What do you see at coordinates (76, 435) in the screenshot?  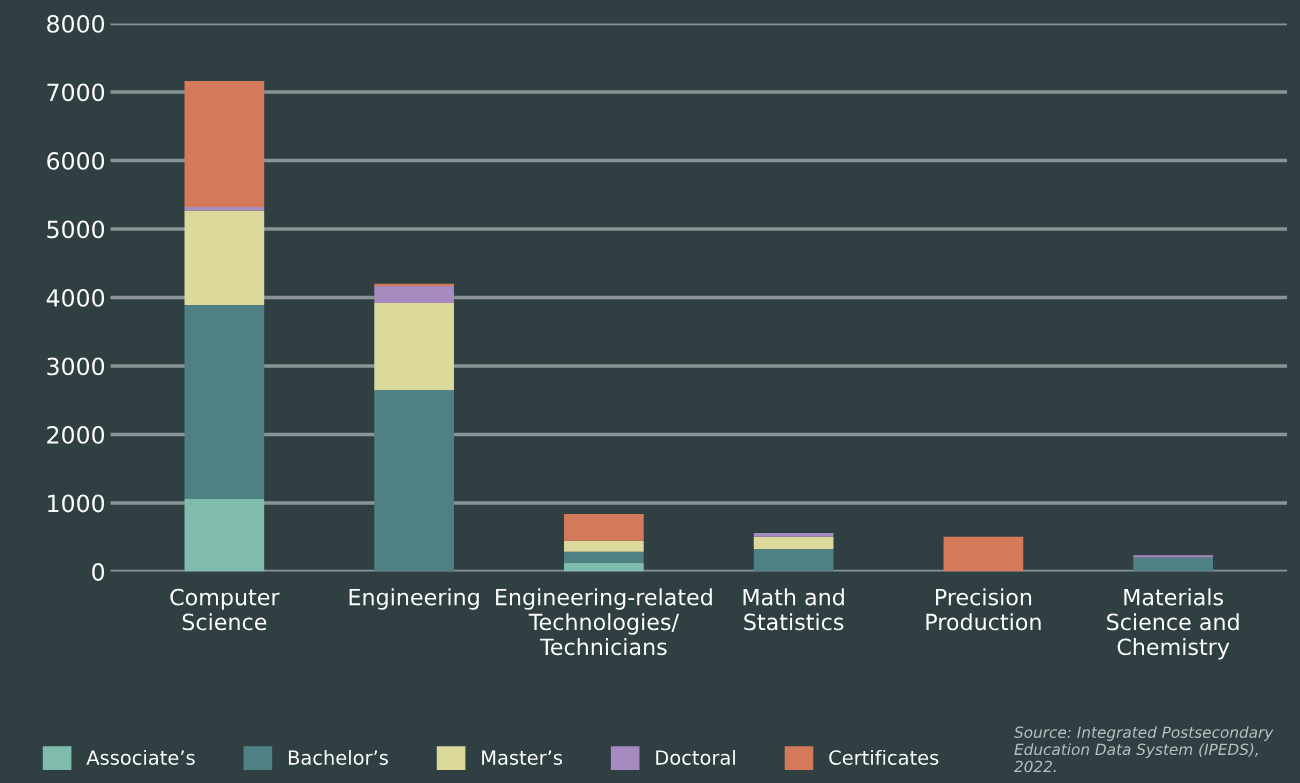 I see `y-tick-label: 2000` at bounding box center [76, 435].